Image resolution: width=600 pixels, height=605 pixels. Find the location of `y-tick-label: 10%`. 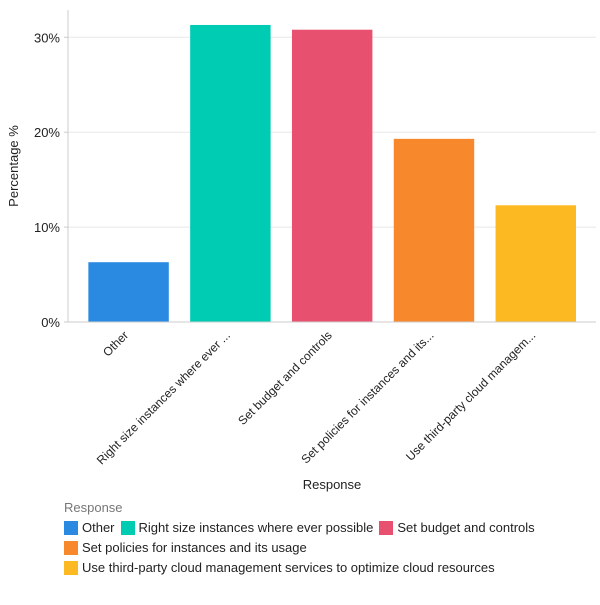

y-tick-label: 10% is located at coordinates (47, 227).